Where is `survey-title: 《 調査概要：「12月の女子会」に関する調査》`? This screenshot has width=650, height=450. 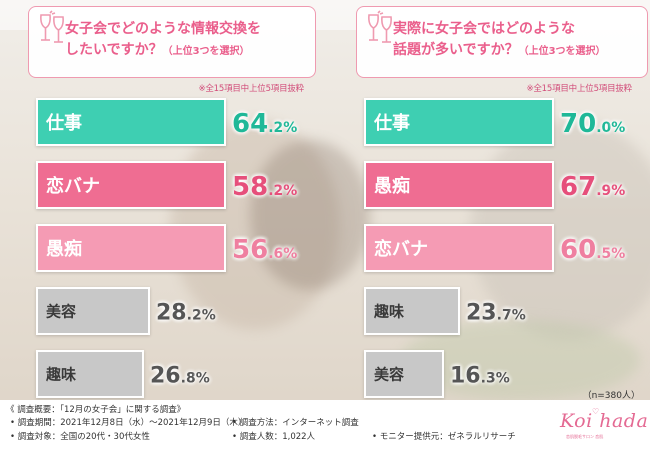 survey-title: 《 調査概要：「12月の女子会」に関する調査》 is located at coordinates (96, 410).